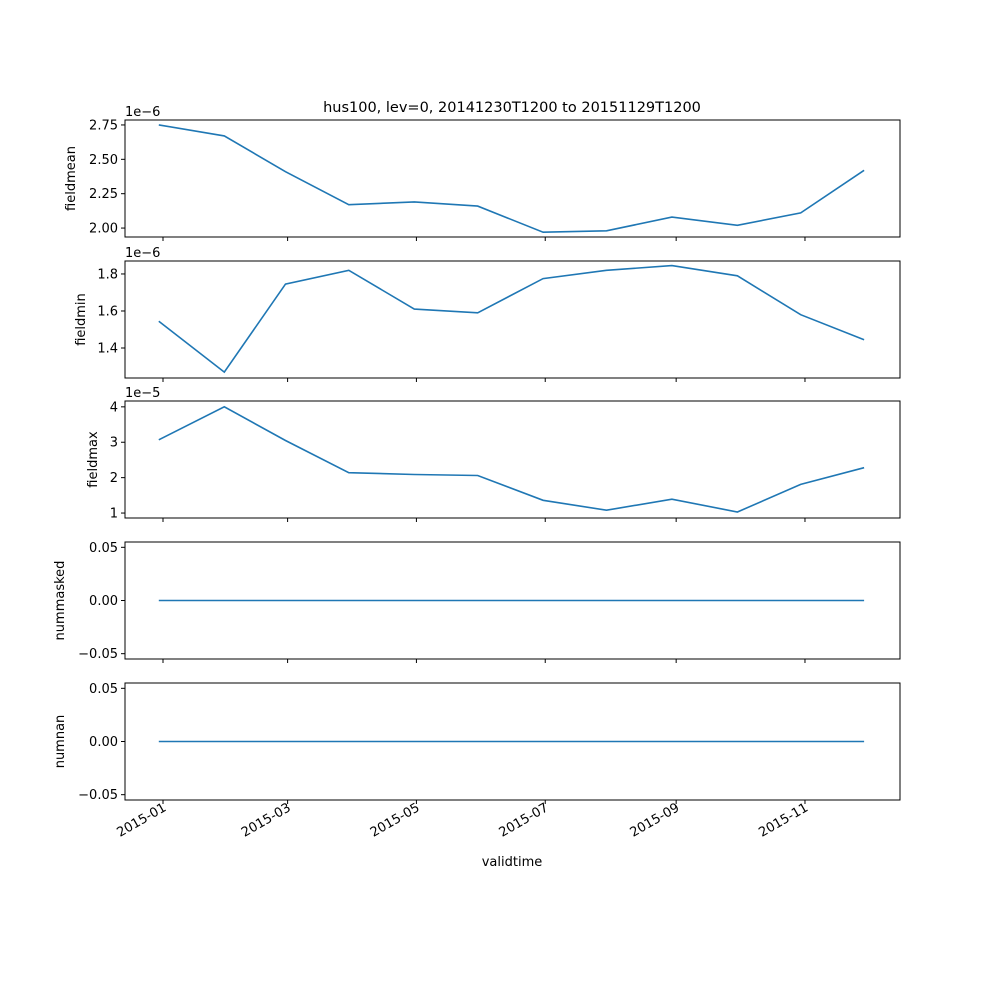 The image size is (1000, 1000). I want to click on panel-fieldmax: 1 2 3 4 fieldmax 1e−5, so click(493, 454).